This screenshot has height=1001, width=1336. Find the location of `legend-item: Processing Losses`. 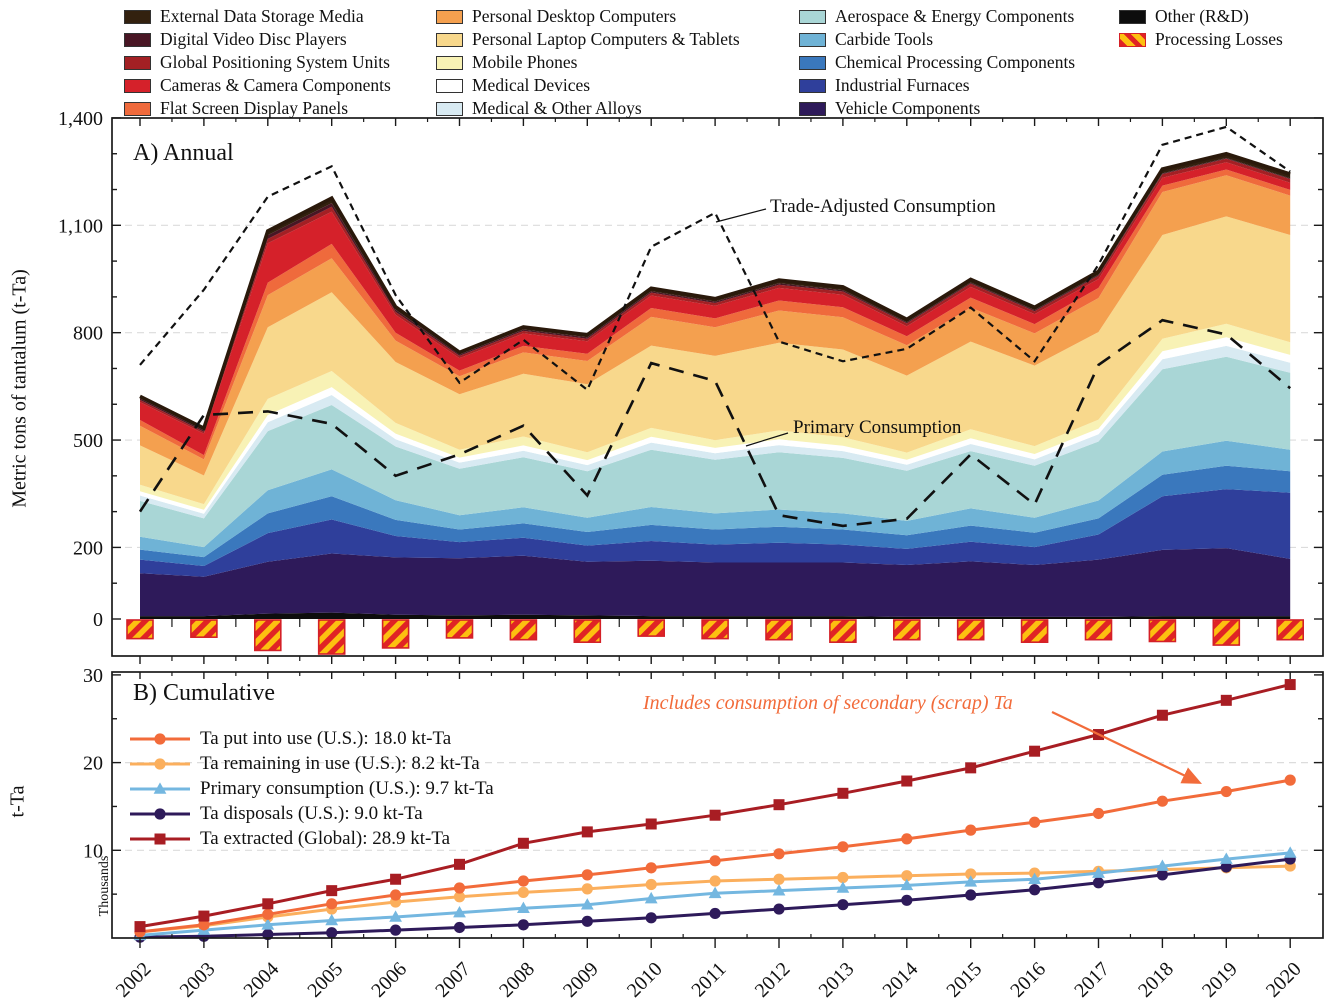

legend-item: Processing Losses is located at coordinates (1201, 39).